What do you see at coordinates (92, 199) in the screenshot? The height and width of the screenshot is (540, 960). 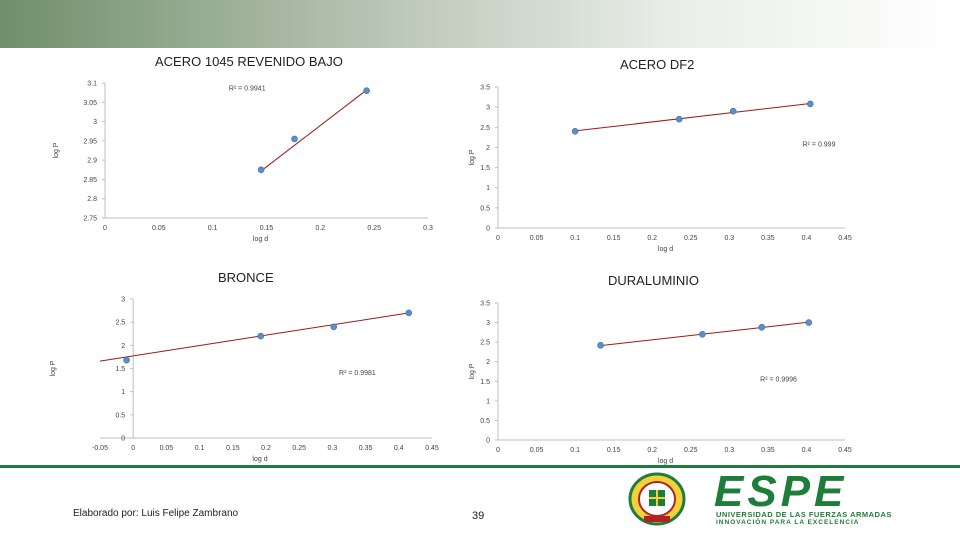 I see `y-tick-label: 2.8` at bounding box center [92, 199].